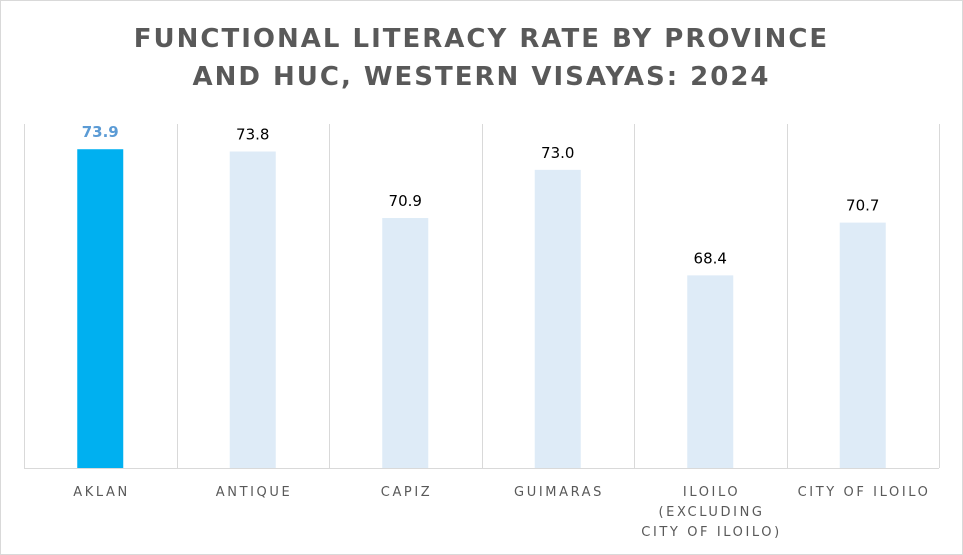 This screenshot has width=963, height=555. What do you see at coordinates (100, 132) in the screenshot?
I see `data-label: 73.9` at bounding box center [100, 132].